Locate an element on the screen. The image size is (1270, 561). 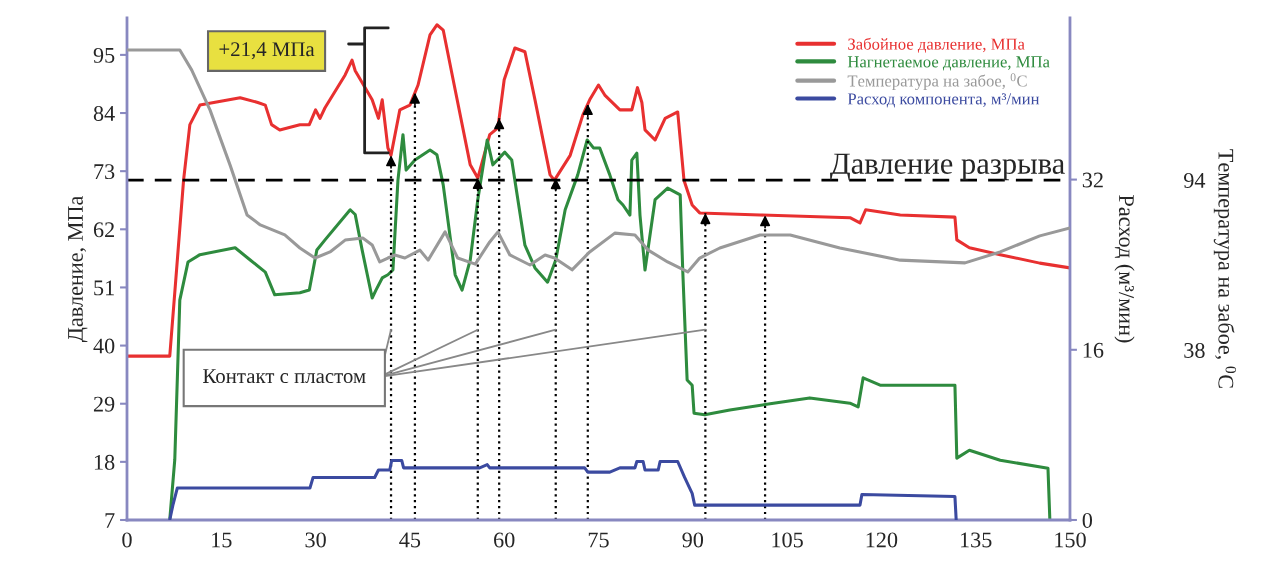
y-tick-label: 40 is located at coordinates (104, 346).